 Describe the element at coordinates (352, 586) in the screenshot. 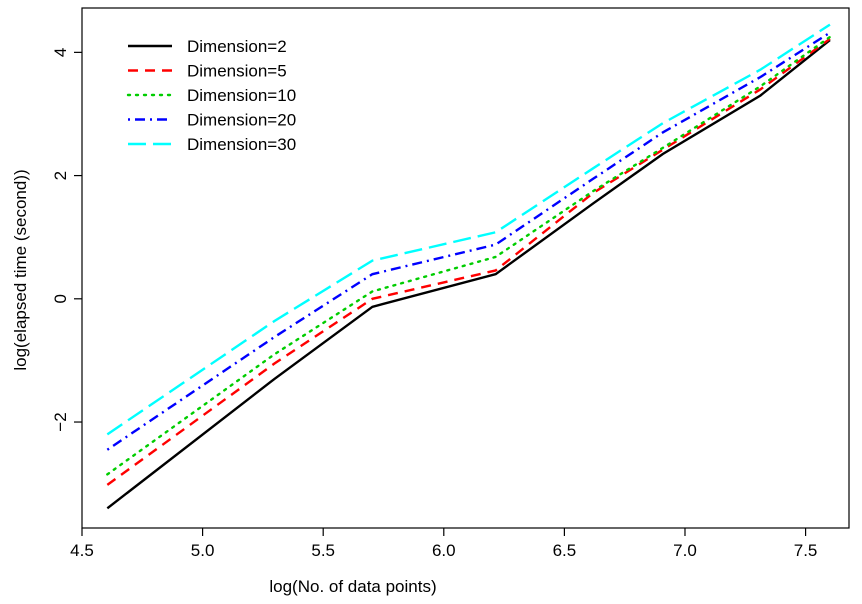

I see `x-axis-title: log(No. of data points)` at that location.